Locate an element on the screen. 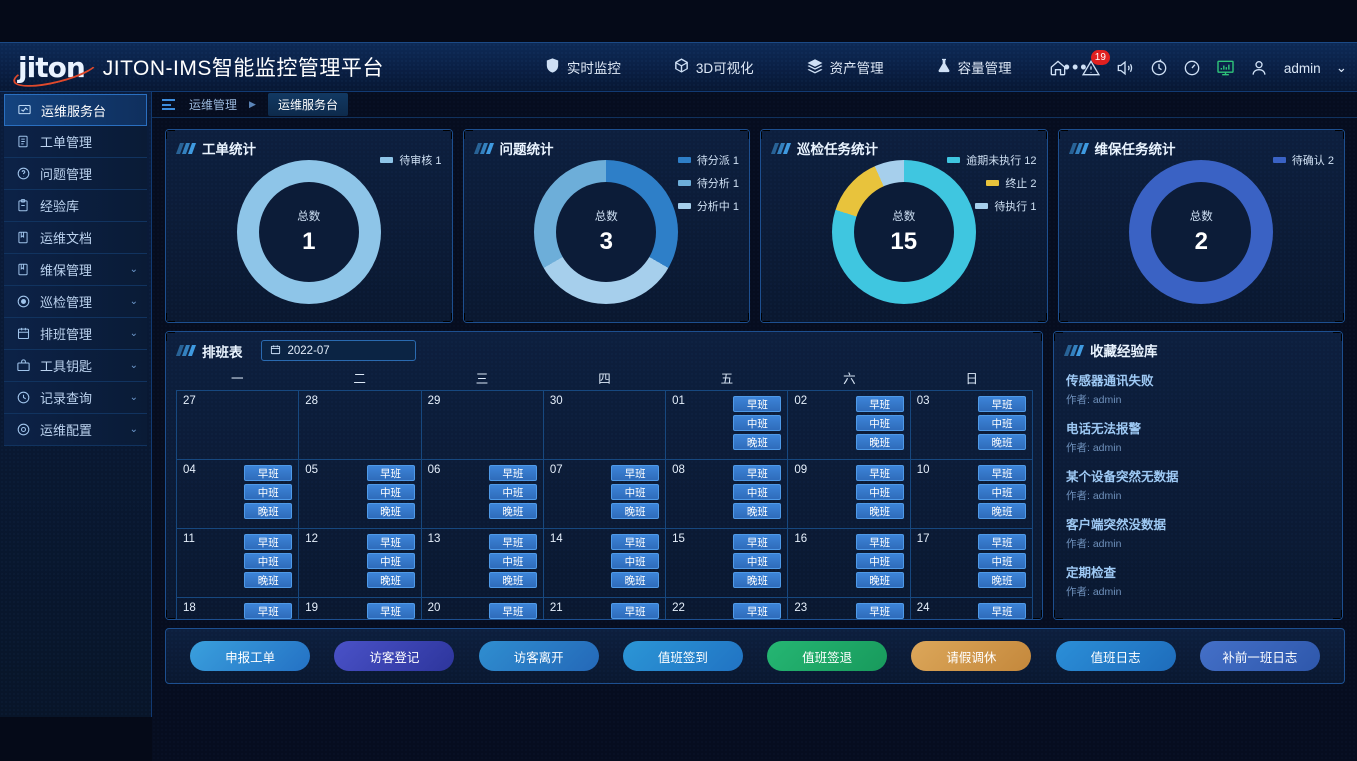  topnav-item-3d: 3D可视化 is located at coordinates (713, 67).